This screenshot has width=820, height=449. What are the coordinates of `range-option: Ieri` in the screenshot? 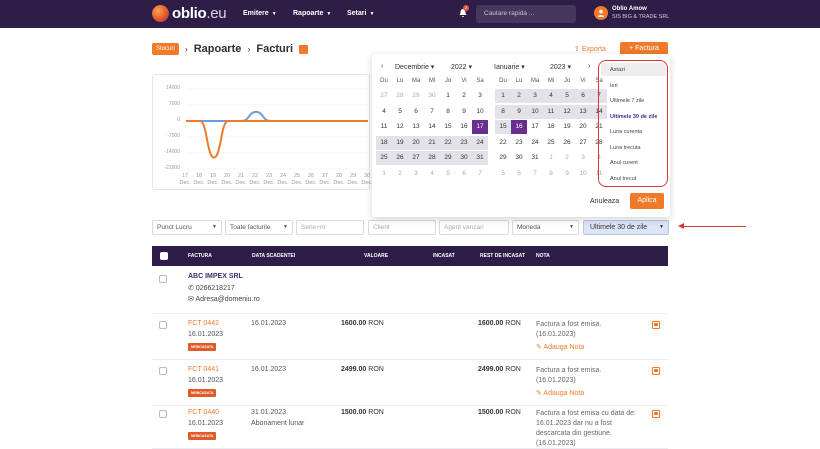 It's located at (614, 85).